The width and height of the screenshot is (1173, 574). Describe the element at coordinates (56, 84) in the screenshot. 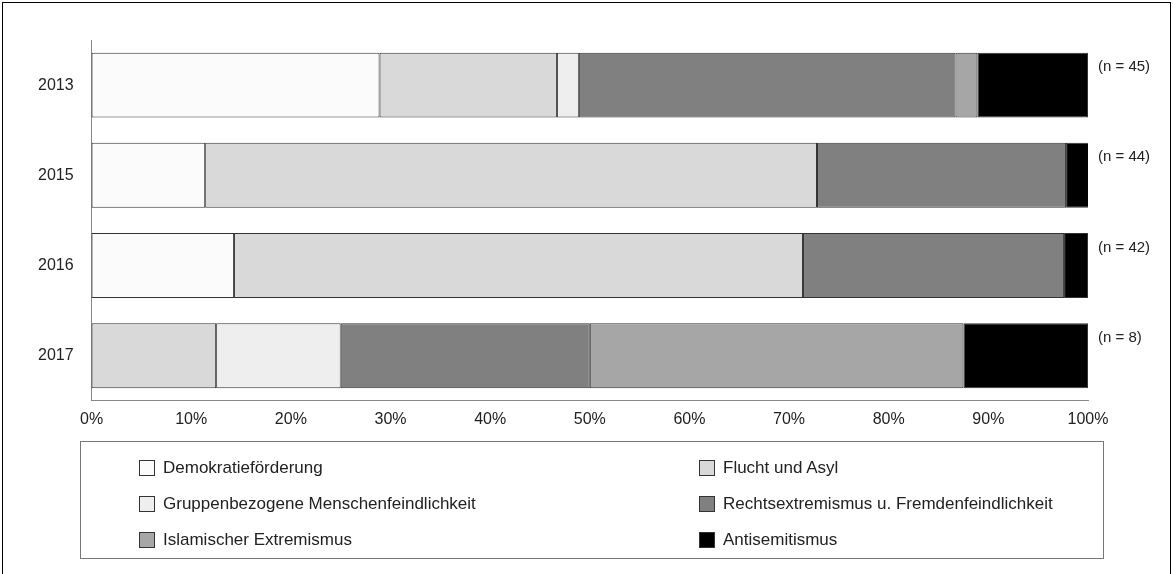

I see `y-tick-label: 2013` at that location.